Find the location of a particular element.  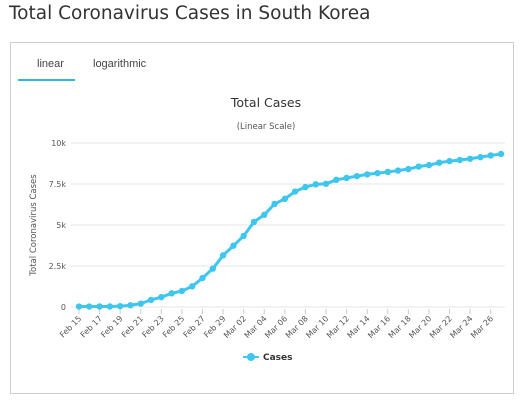

y-axis-label: Total Coronavirus Cases is located at coordinates (34, 225).